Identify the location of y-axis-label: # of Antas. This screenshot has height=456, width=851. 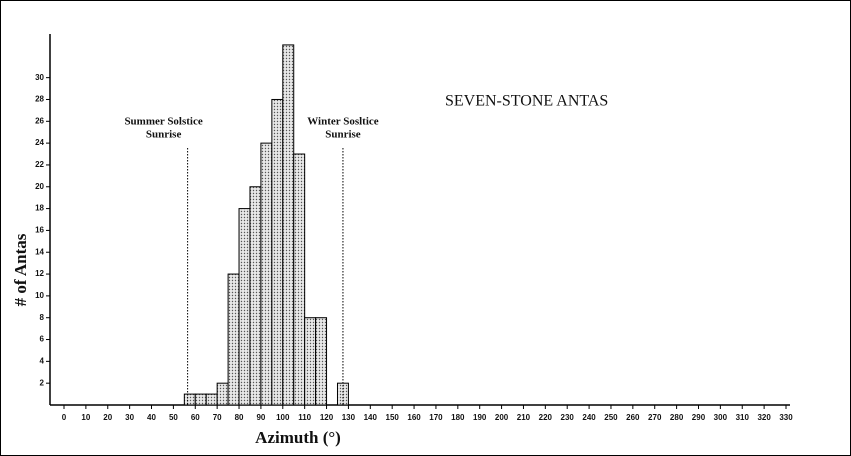
(20, 269).